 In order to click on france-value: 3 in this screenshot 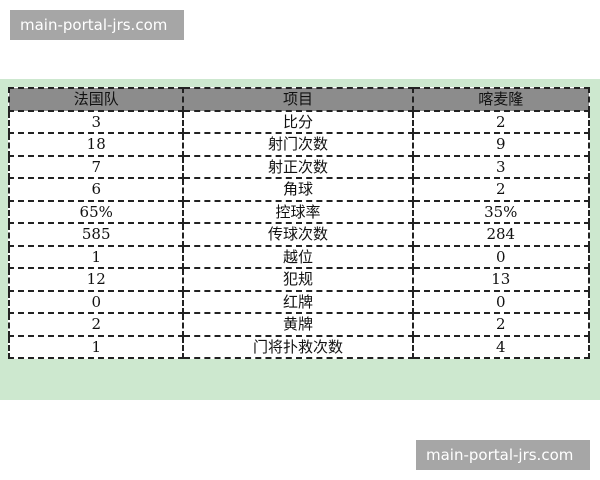, I will do `click(96, 121)`.